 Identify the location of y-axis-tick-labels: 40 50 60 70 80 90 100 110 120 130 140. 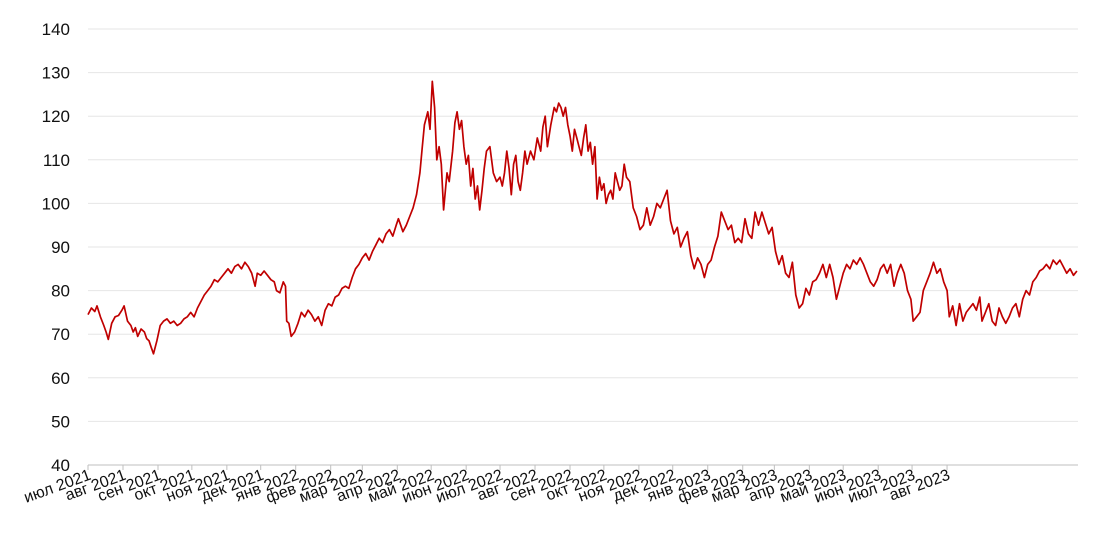
(56, 247).